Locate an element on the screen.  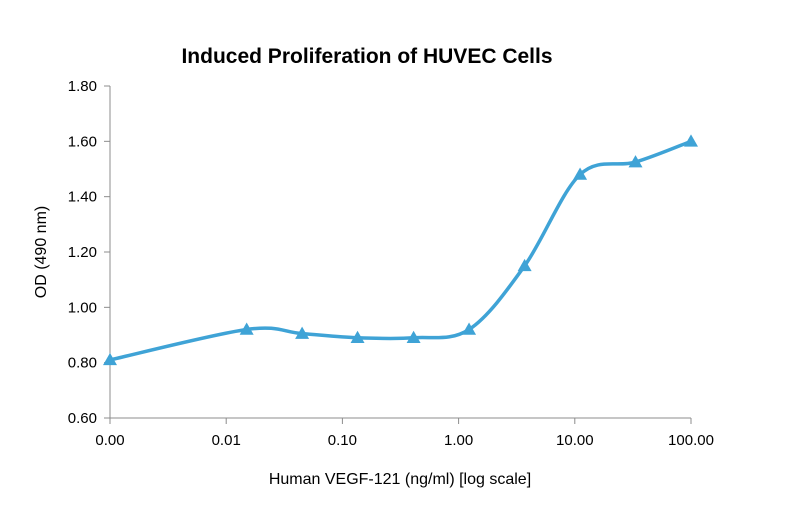
x-tick-label: 100.00 is located at coordinates (691, 440).